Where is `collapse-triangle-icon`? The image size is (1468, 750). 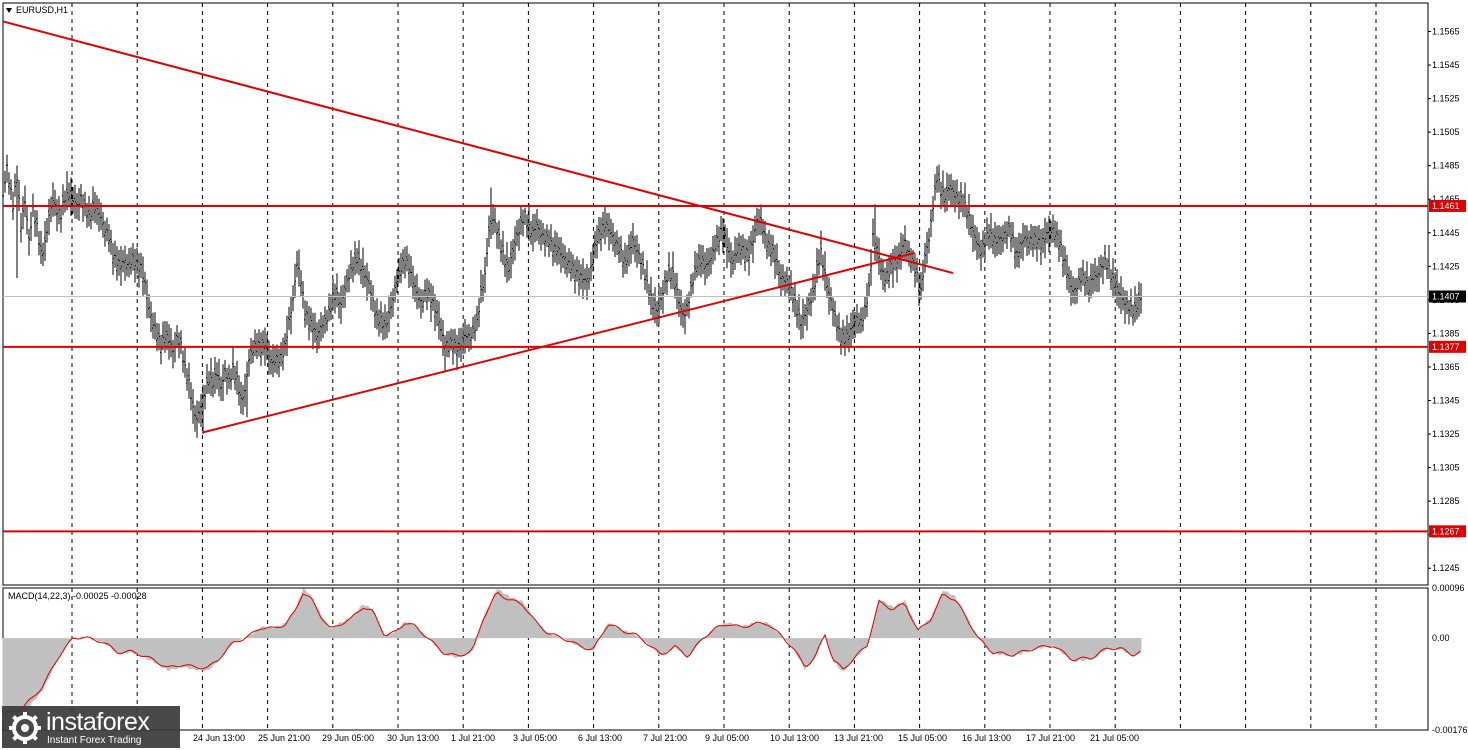
collapse-triangle-icon is located at coordinates (9, 10).